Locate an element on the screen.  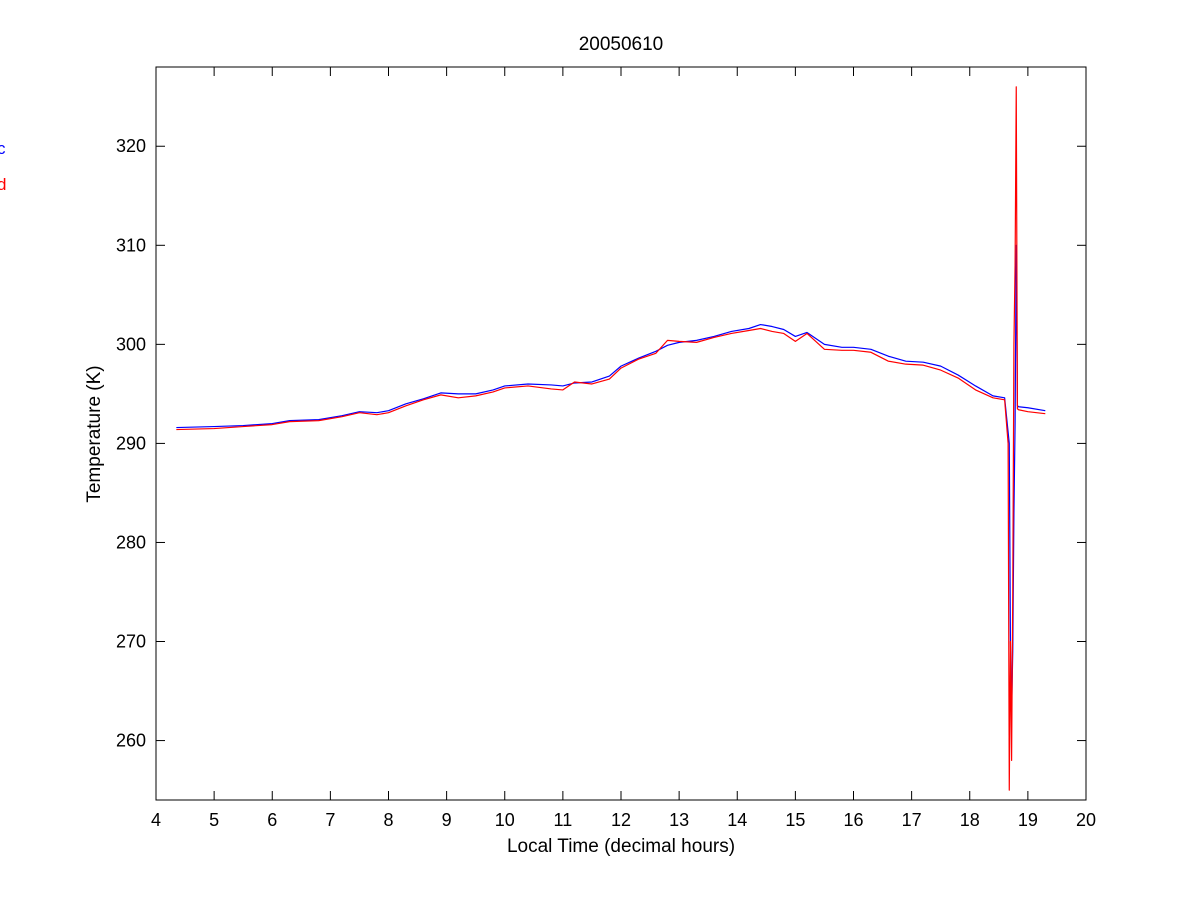
legend-entry-d: d is located at coordinates (3, 184).